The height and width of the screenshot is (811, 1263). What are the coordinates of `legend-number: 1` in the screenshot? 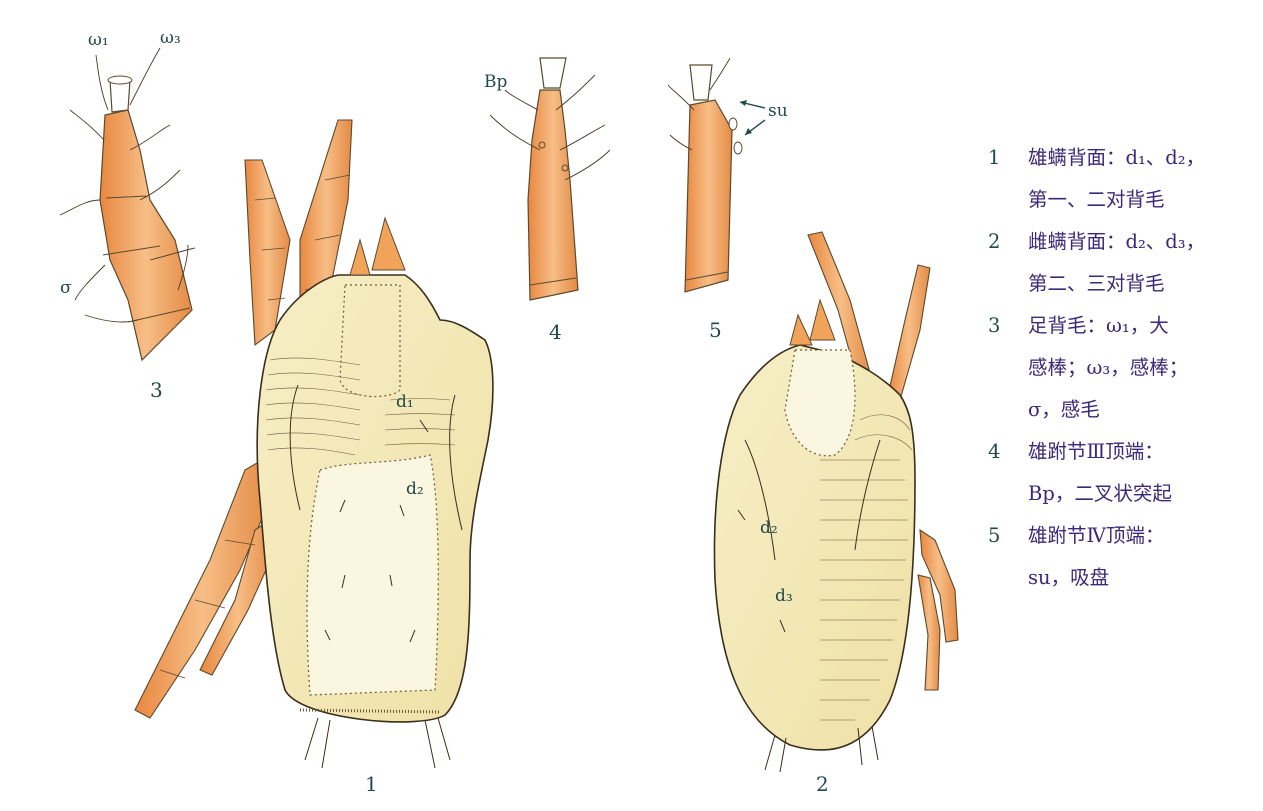 It's located at (994, 157).